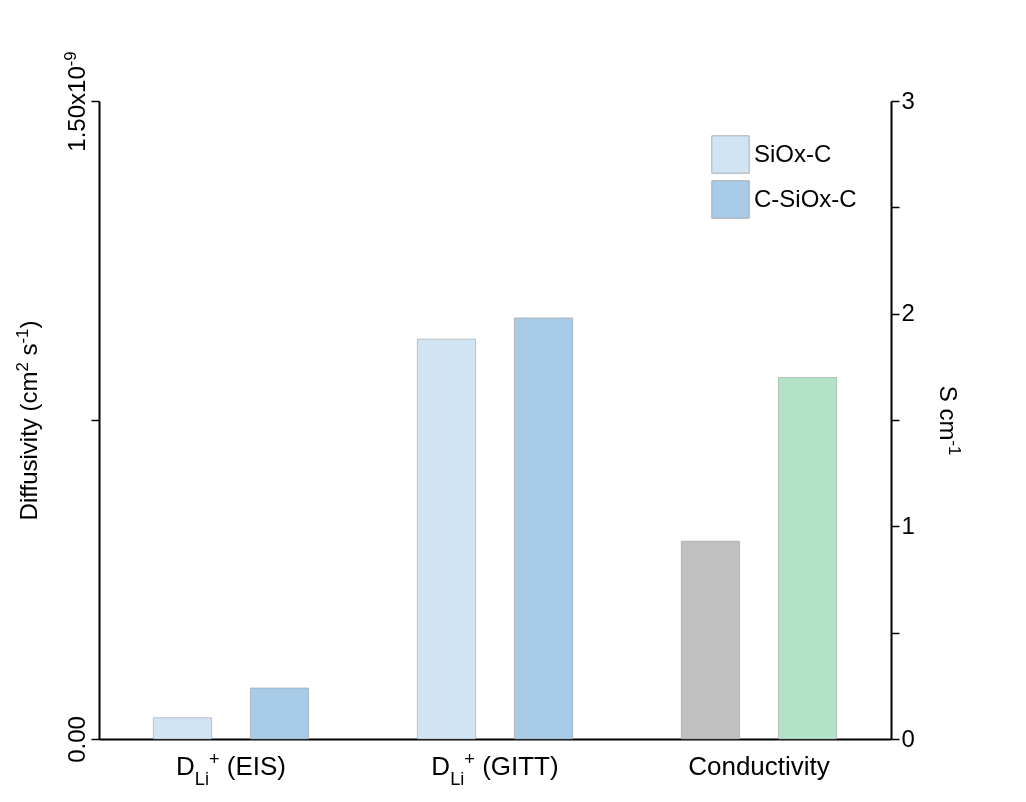 Image resolution: width=1026 pixels, height=802 pixels. I want to click on y2-tick-label: 2, so click(908, 313).